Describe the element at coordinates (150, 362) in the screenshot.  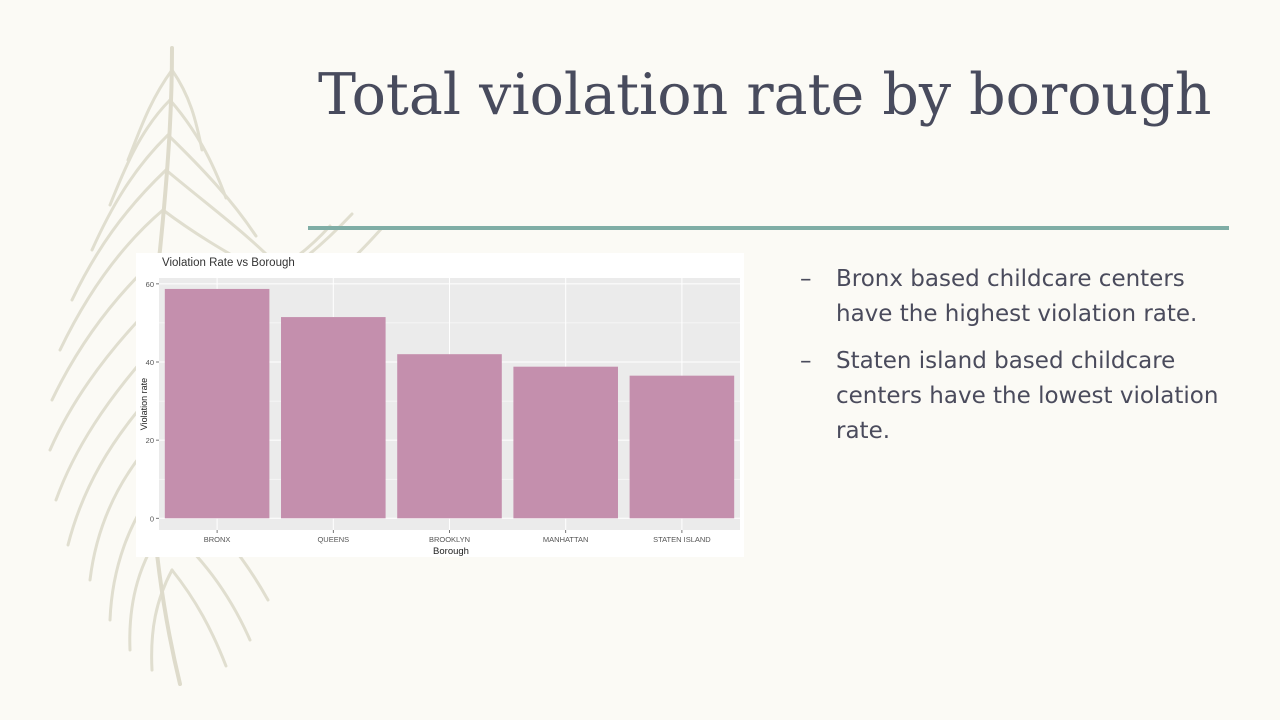
I see `y-tick-label: 40` at that location.